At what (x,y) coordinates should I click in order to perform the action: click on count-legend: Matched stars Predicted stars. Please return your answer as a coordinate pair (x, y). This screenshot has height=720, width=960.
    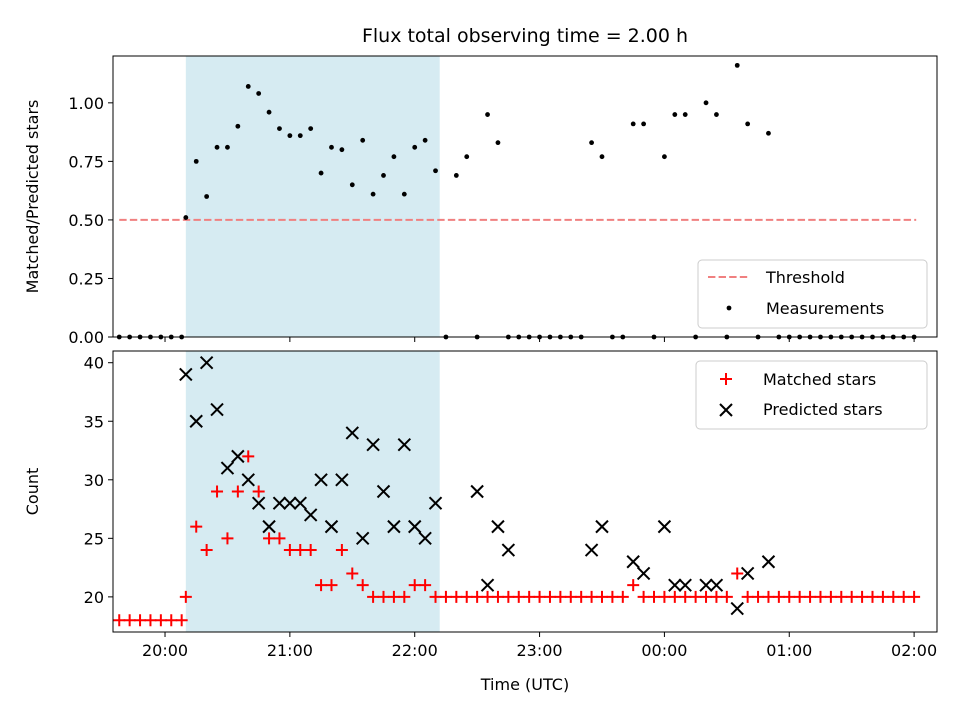
    Looking at the image, I should click on (811, 395).